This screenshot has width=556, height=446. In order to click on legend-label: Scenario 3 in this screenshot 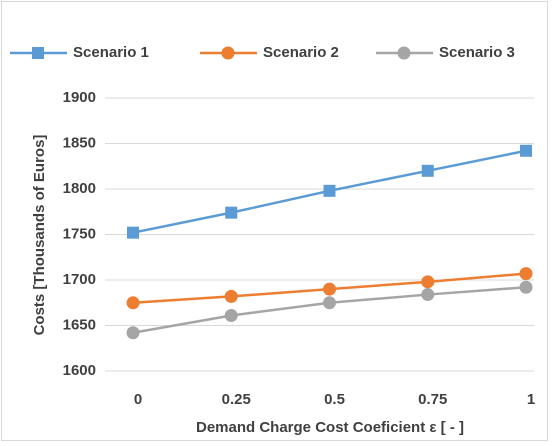, I will do `click(477, 52)`.